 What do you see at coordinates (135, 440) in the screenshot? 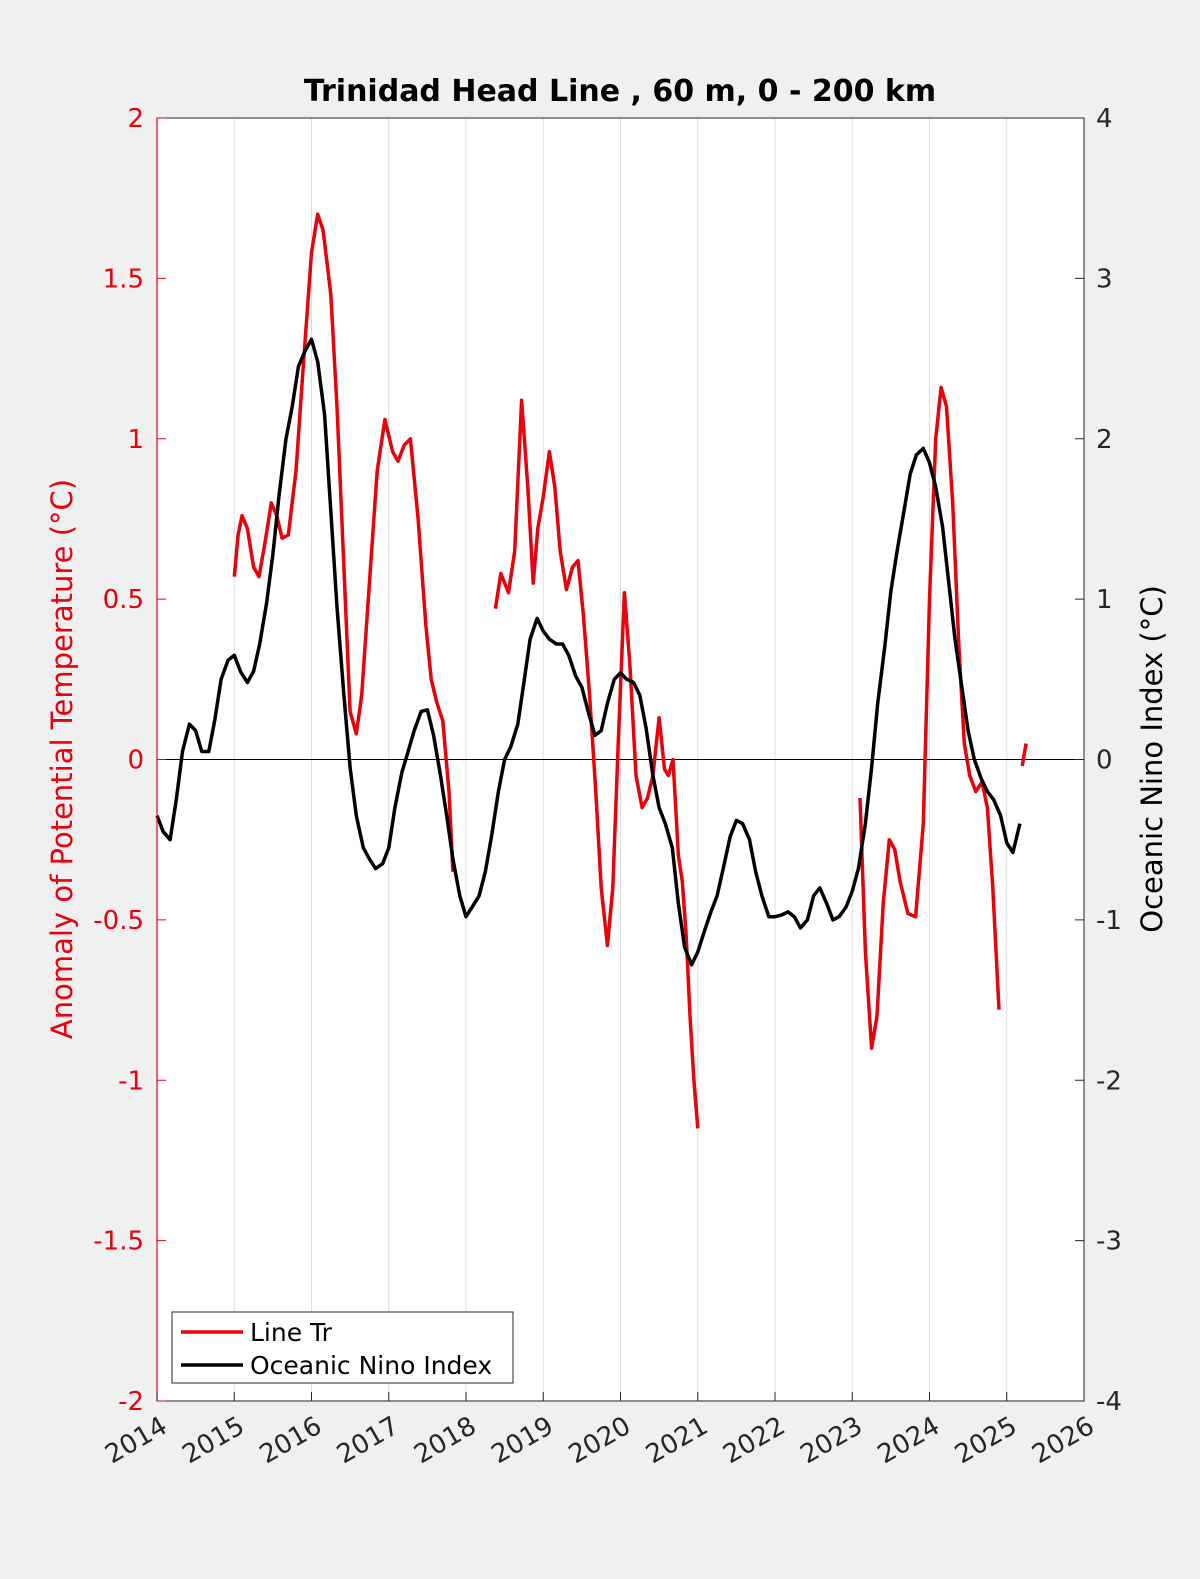
I see `y-left-tick-label: 1` at bounding box center [135, 440].